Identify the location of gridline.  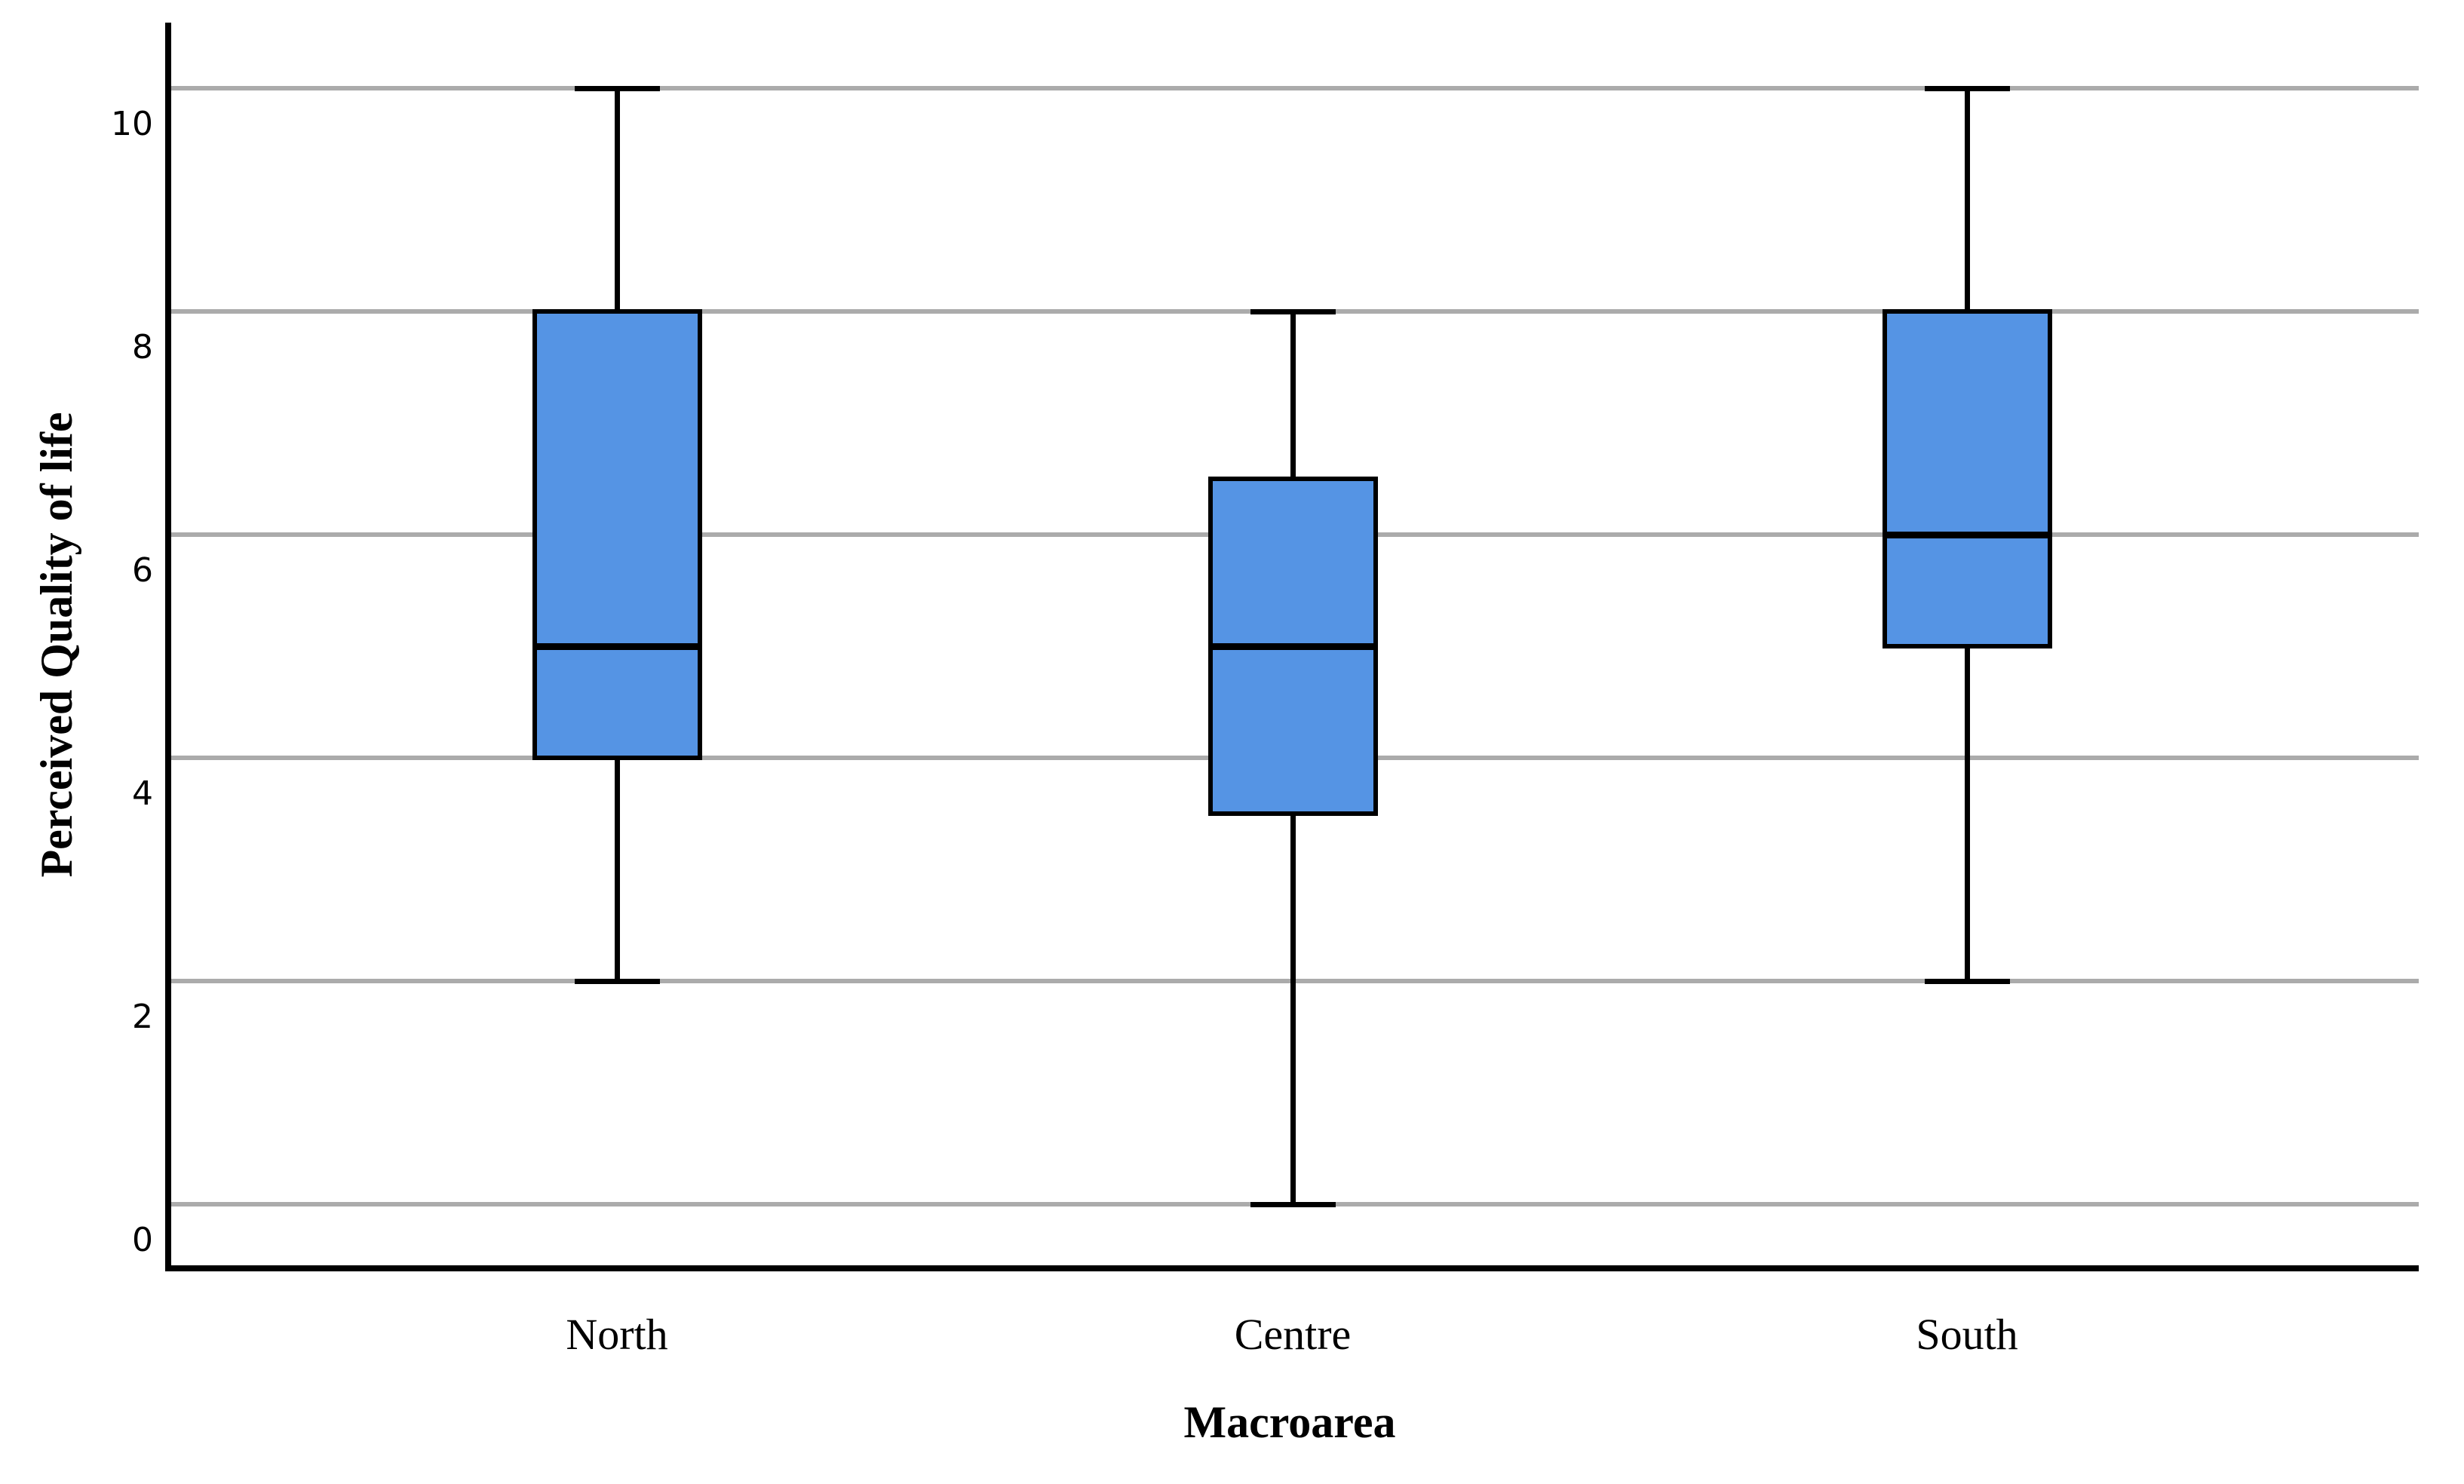
(1293, 88).